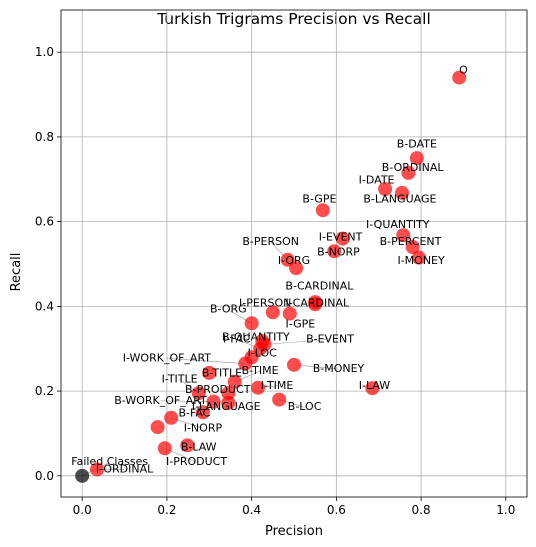  What do you see at coordinates (256, 336) in the screenshot?
I see `point-label: B-QUANTITY` at bounding box center [256, 336].